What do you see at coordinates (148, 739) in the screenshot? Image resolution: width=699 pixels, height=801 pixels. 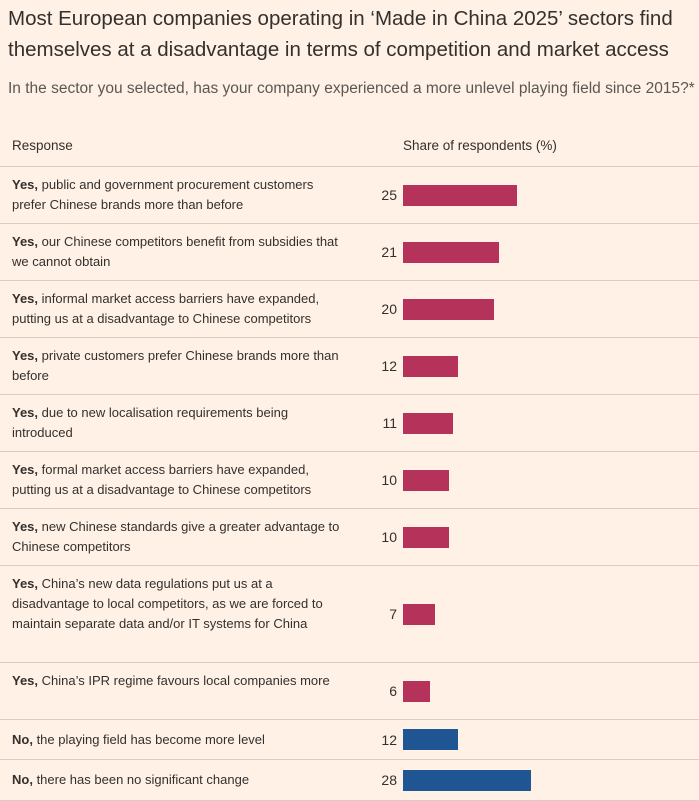 I see `response-text: the playing field has become more level` at bounding box center [148, 739].